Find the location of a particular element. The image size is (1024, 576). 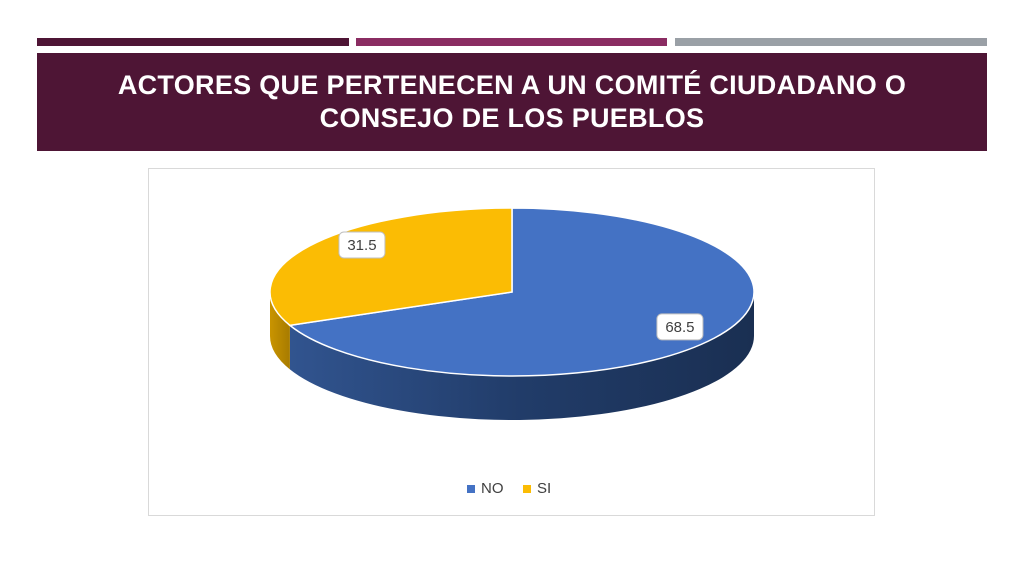

pie-side-si is located at coordinates (280, 331).